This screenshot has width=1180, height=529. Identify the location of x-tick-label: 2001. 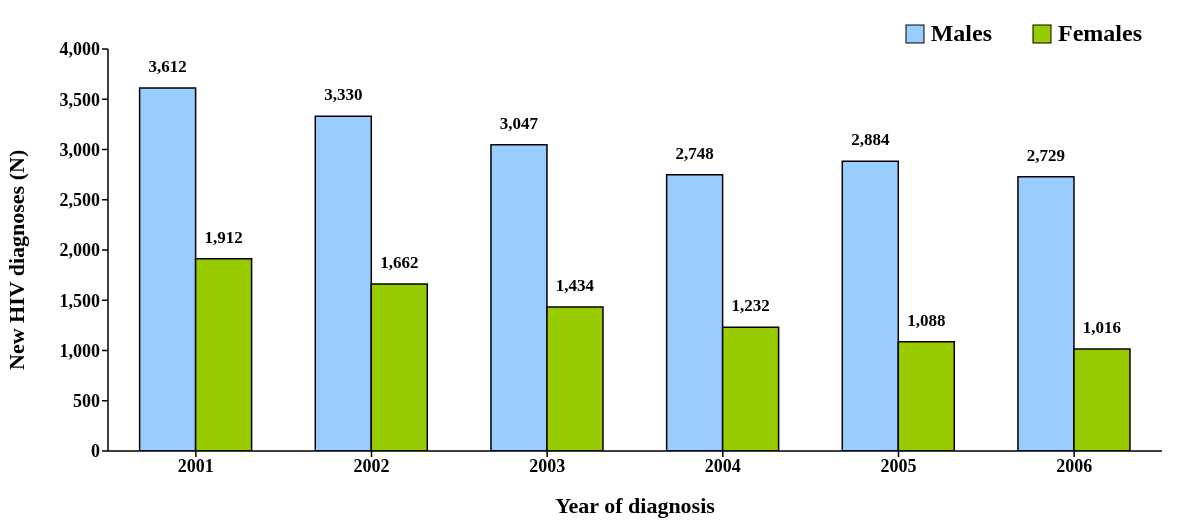
(195, 465).